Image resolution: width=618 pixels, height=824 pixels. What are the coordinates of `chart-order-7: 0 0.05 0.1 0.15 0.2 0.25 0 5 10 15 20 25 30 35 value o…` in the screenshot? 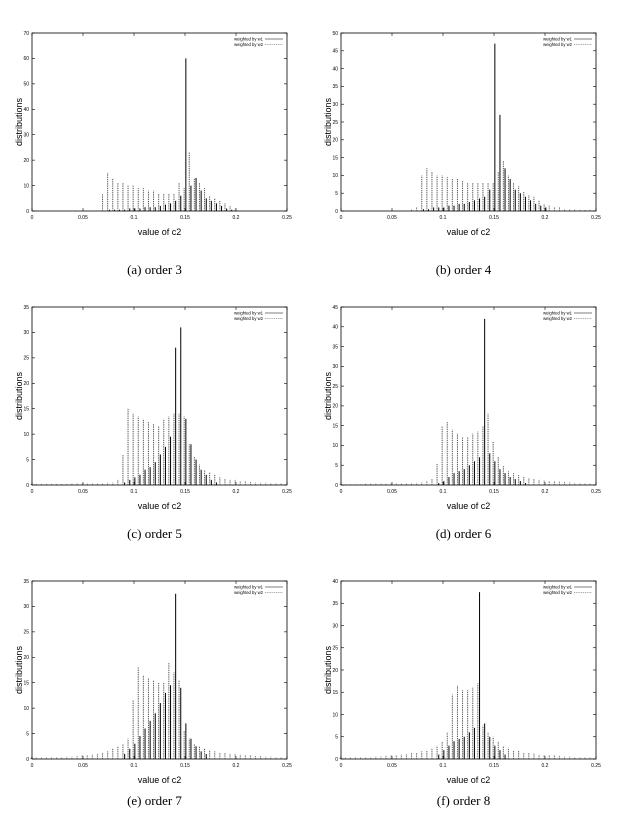 It's located at (153, 682).